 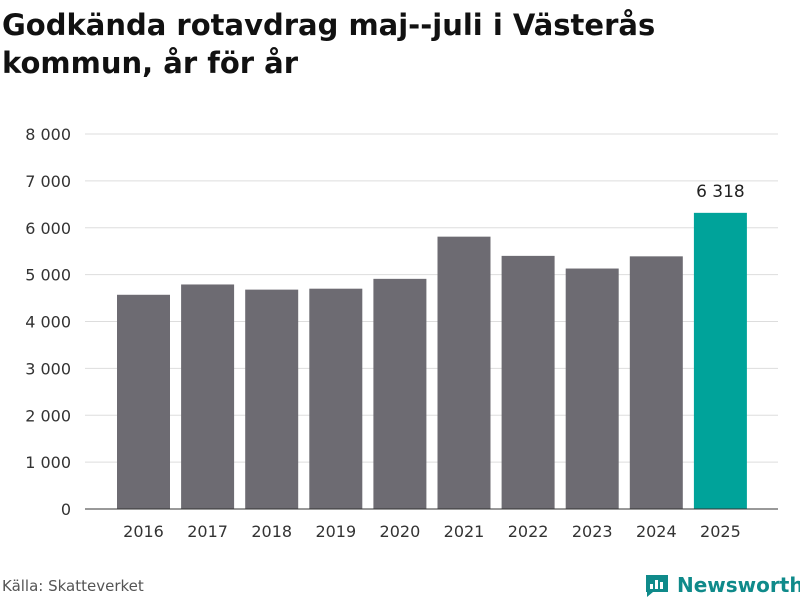 What do you see at coordinates (336, 398) in the screenshot?
I see `bar-2019` at bounding box center [336, 398].